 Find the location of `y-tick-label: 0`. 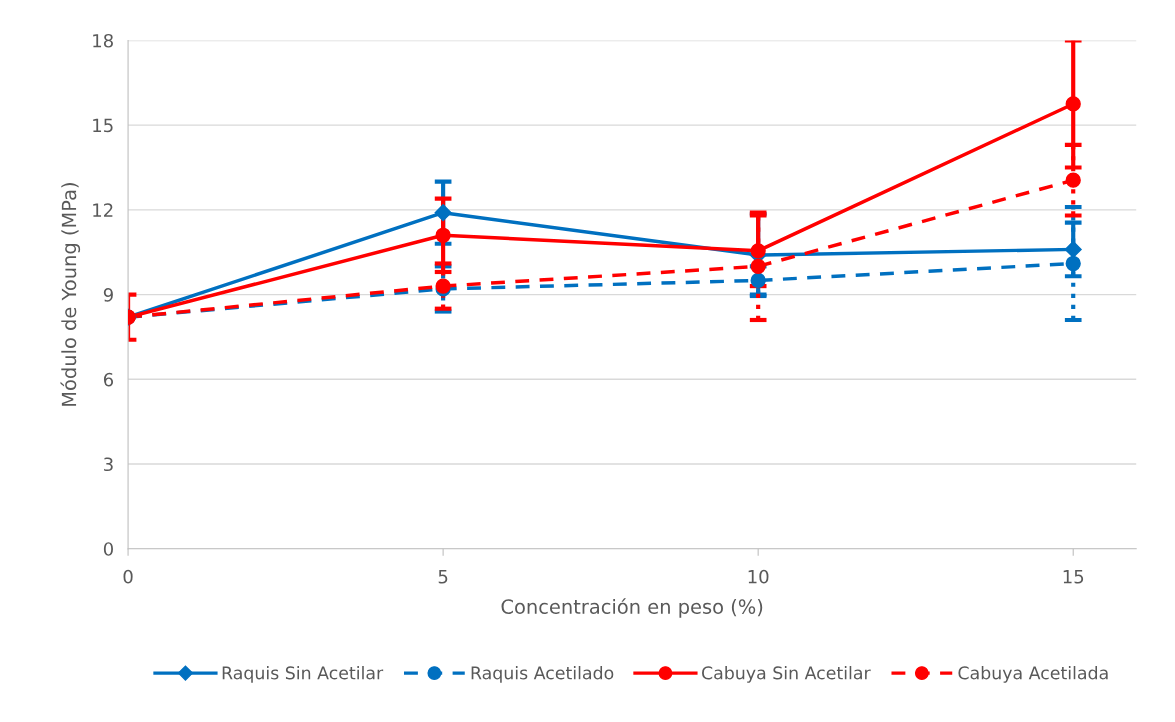

y-tick-label: 0 is located at coordinates (108, 549).